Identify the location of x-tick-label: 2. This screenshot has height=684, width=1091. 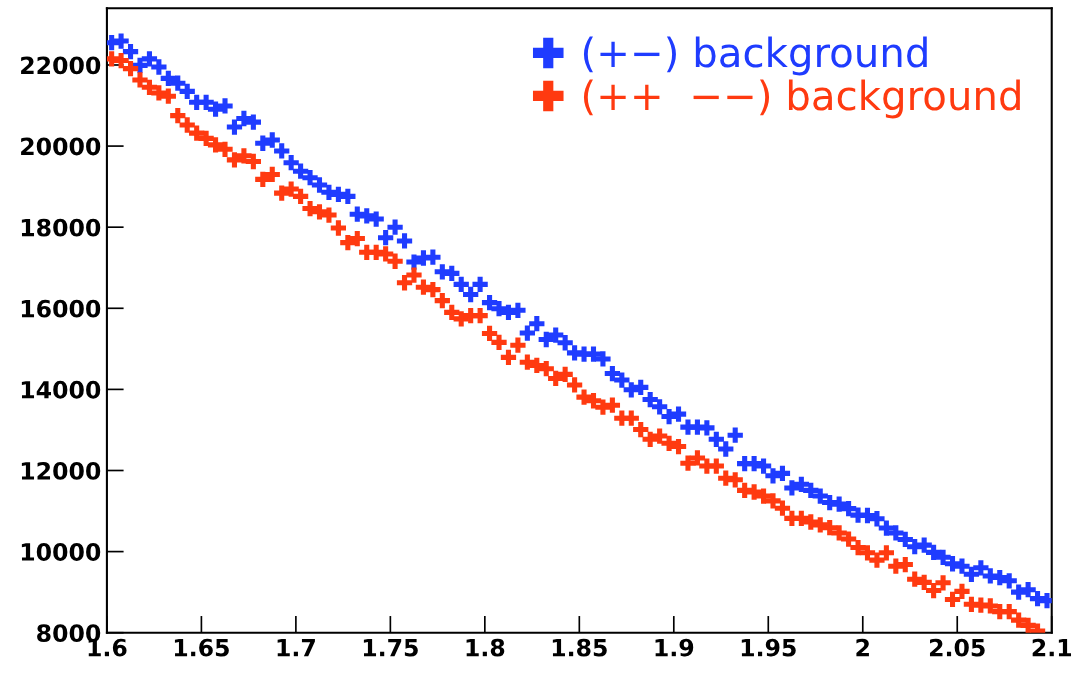
(862, 647).